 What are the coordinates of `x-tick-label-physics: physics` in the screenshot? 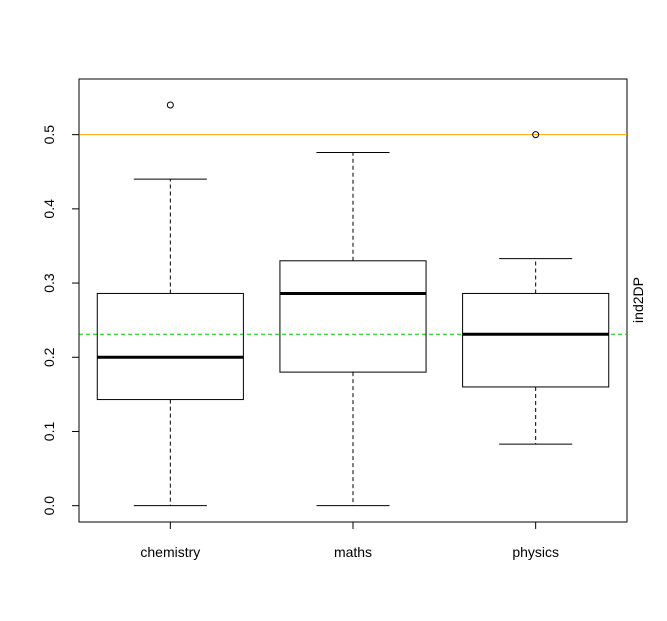 It's located at (535, 552).